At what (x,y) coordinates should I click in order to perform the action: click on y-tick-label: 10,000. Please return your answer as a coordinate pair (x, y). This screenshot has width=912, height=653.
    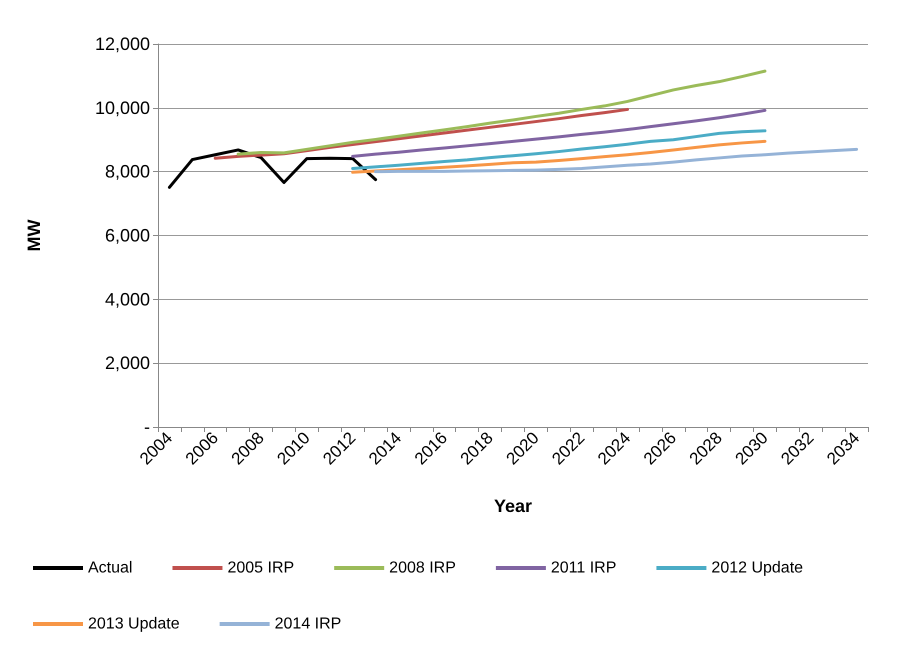
    Looking at the image, I should click on (122, 108).